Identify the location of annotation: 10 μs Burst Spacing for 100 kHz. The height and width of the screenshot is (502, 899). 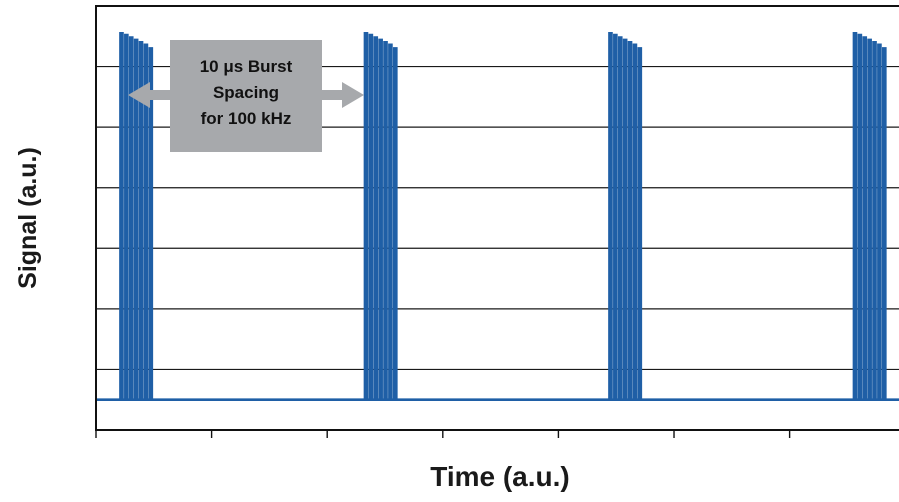
(246, 96).